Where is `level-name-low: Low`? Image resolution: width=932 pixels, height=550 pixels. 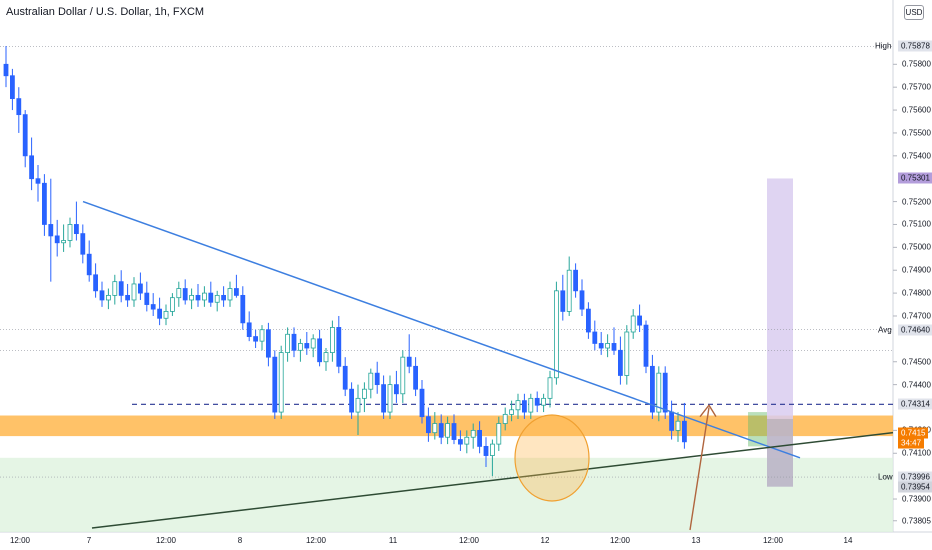 level-name-low: Low is located at coordinates (885, 477).